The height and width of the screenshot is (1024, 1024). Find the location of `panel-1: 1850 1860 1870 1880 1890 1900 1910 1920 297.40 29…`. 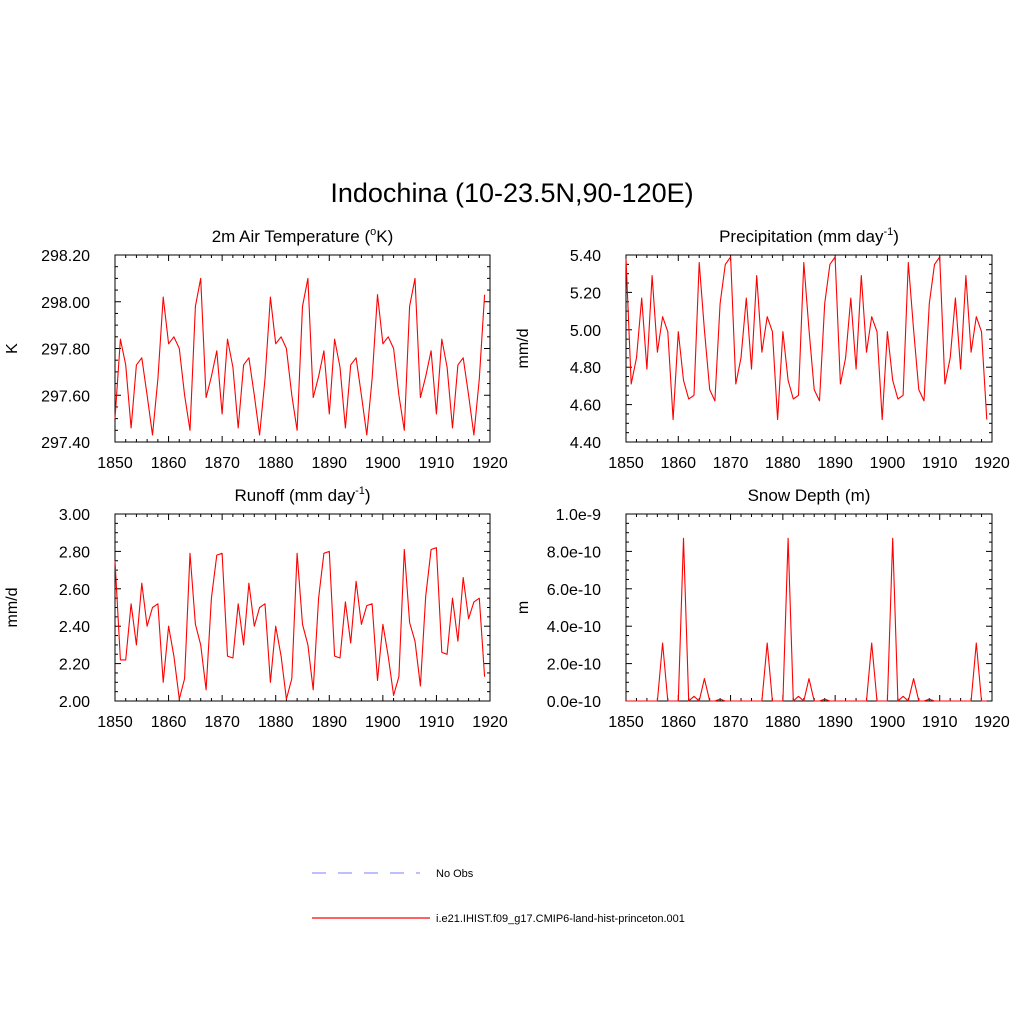

panel-1: 1850 1860 1870 1880 1890 1900 1910 1920 297.40 29… is located at coordinates (256, 349).